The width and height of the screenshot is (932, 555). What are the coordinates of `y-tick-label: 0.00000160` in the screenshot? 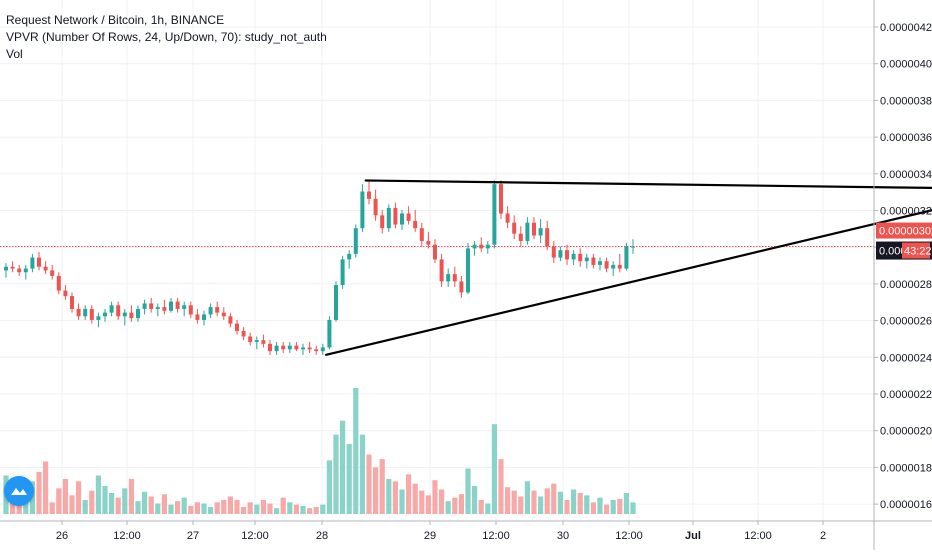 It's located at (906, 505).